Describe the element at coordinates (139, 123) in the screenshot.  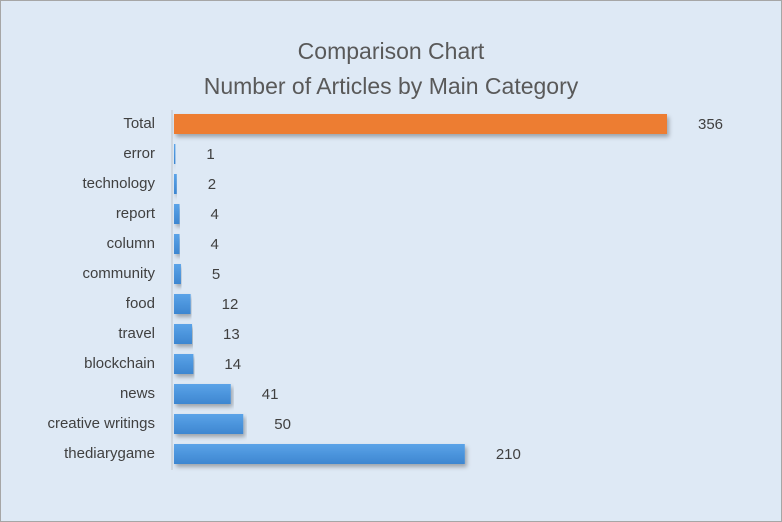
I see `category-label: Total` at that location.